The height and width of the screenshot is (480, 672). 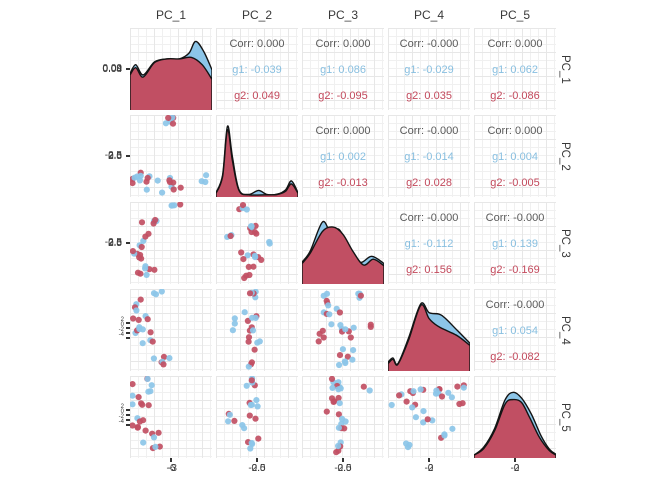 What do you see at coordinates (121, 422) in the screenshot?
I see `y-tick-label: -4` at bounding box center [121, 422].